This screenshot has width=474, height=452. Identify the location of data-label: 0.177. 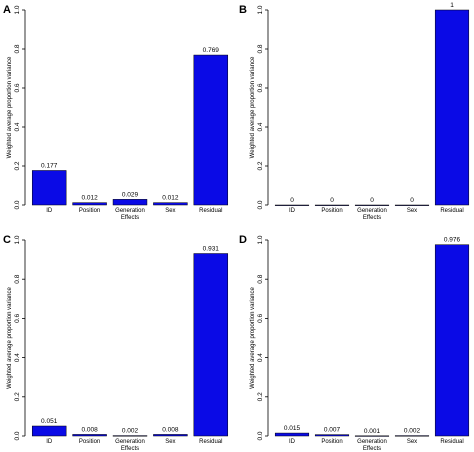
(49, 165).